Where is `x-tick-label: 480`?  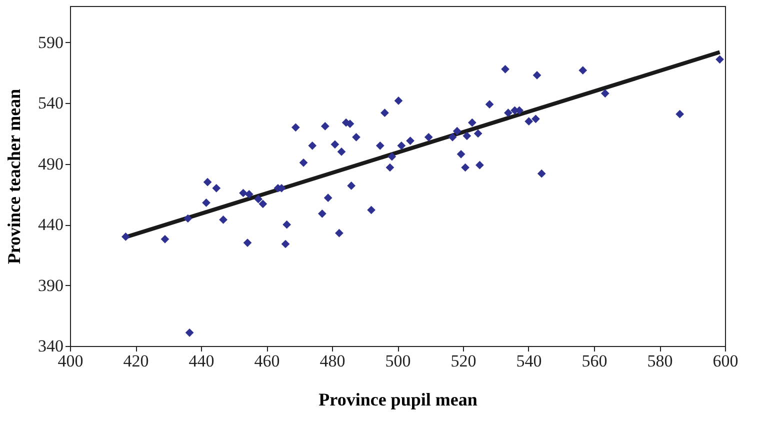
x-tick-label: 480 is located at coordinates (333, 361).